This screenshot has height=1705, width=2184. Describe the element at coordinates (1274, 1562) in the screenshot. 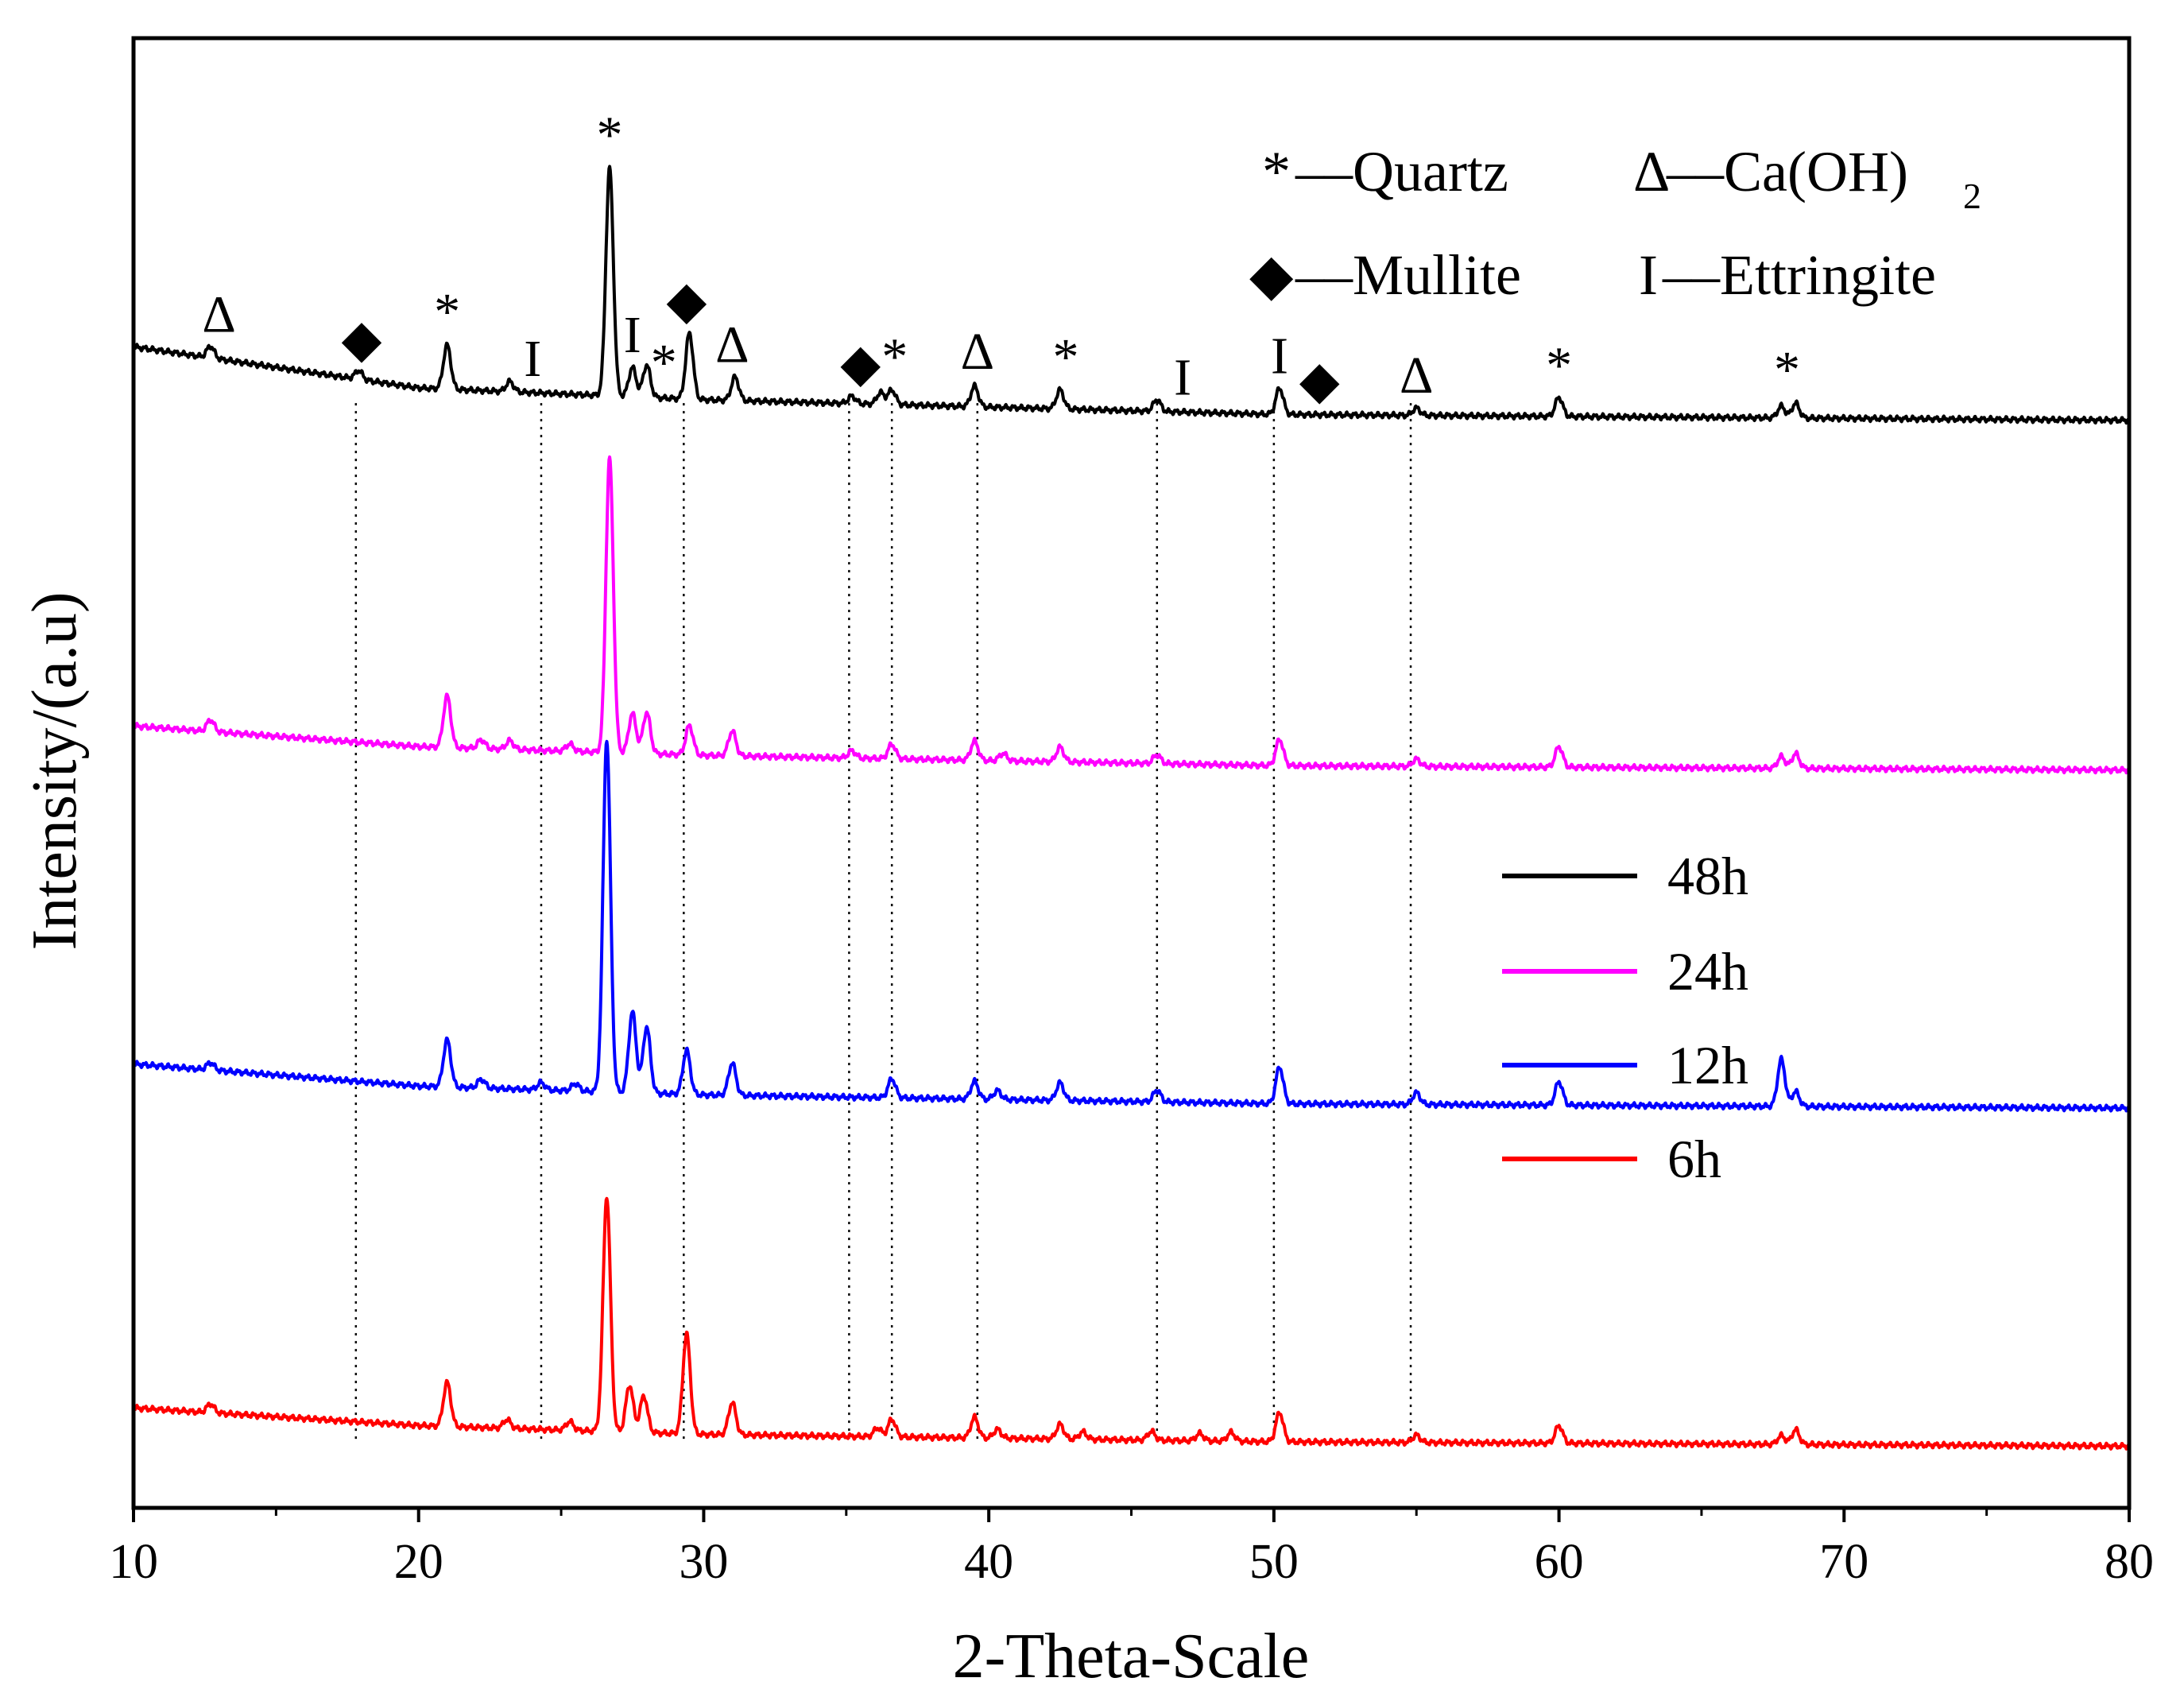

I see `x-tick-label-50: 50` at that location.